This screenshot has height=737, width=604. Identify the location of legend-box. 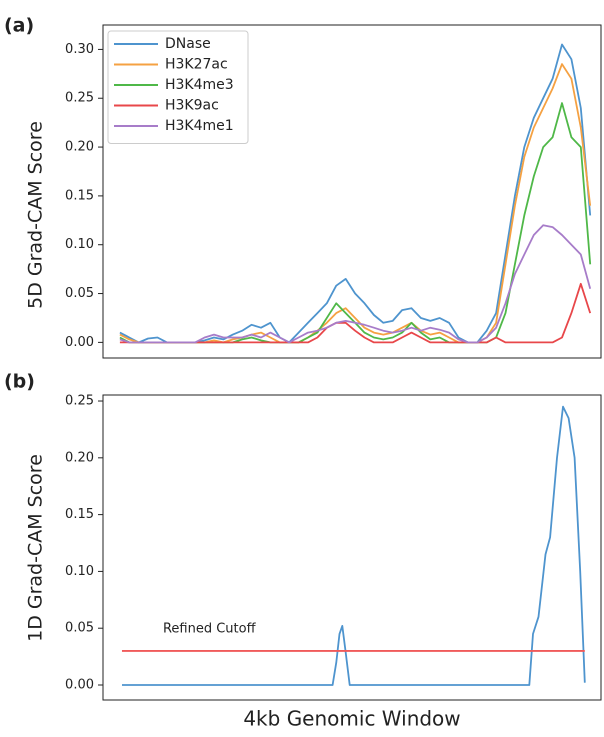
(178, 87).